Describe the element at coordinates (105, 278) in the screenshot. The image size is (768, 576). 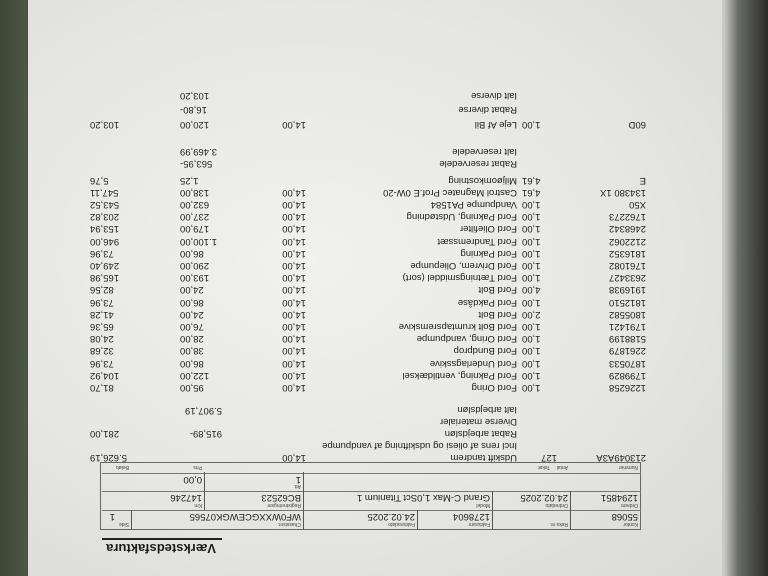
I see `item-belob: 165,98` at that location.